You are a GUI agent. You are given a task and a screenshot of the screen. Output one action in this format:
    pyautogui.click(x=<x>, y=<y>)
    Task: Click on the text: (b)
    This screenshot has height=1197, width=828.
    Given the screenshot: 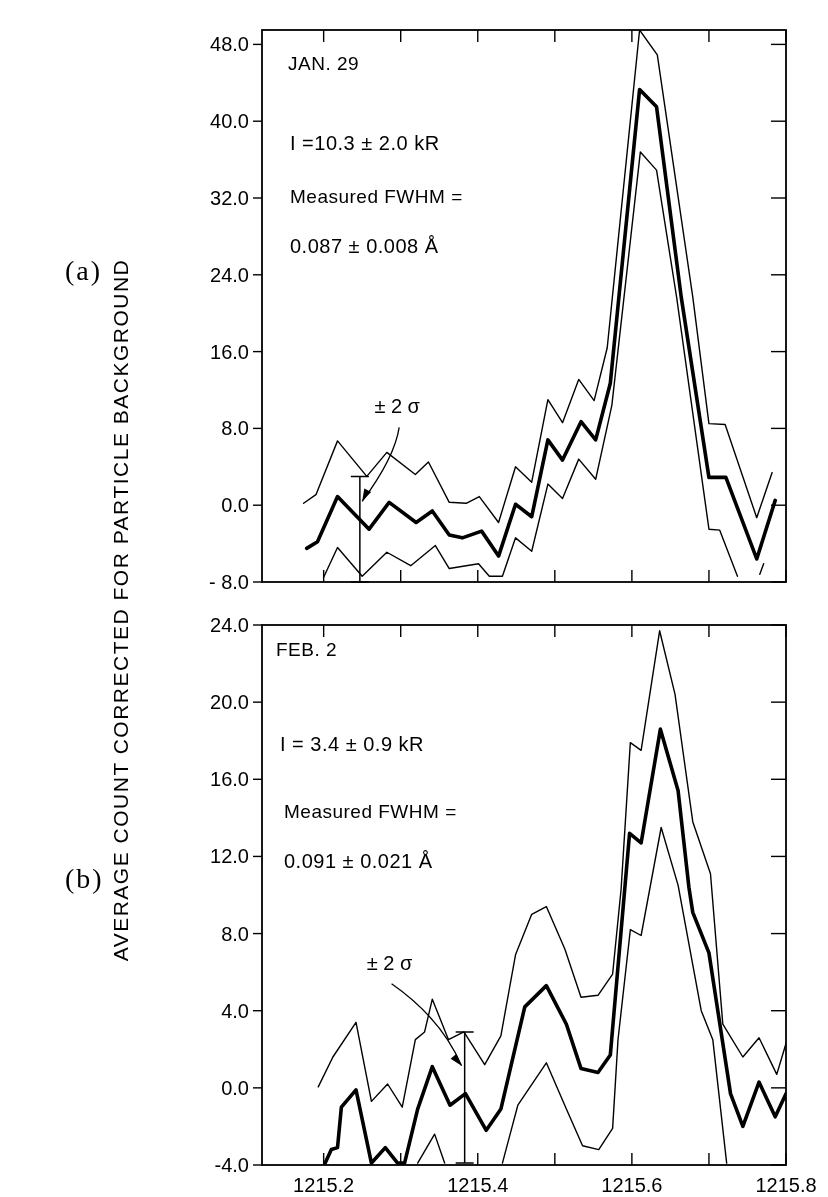 What is the action you would take?
    pyautogui.click(x=84, y=878)
    